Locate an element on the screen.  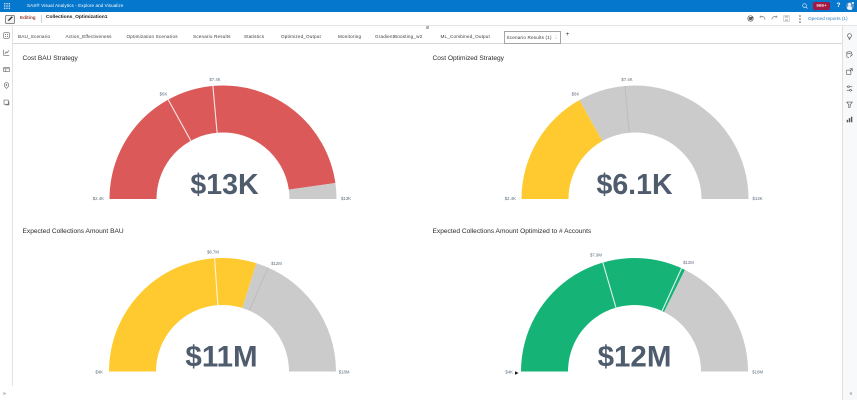
svg-text: $7.9M is located at coordinates (596, 255).